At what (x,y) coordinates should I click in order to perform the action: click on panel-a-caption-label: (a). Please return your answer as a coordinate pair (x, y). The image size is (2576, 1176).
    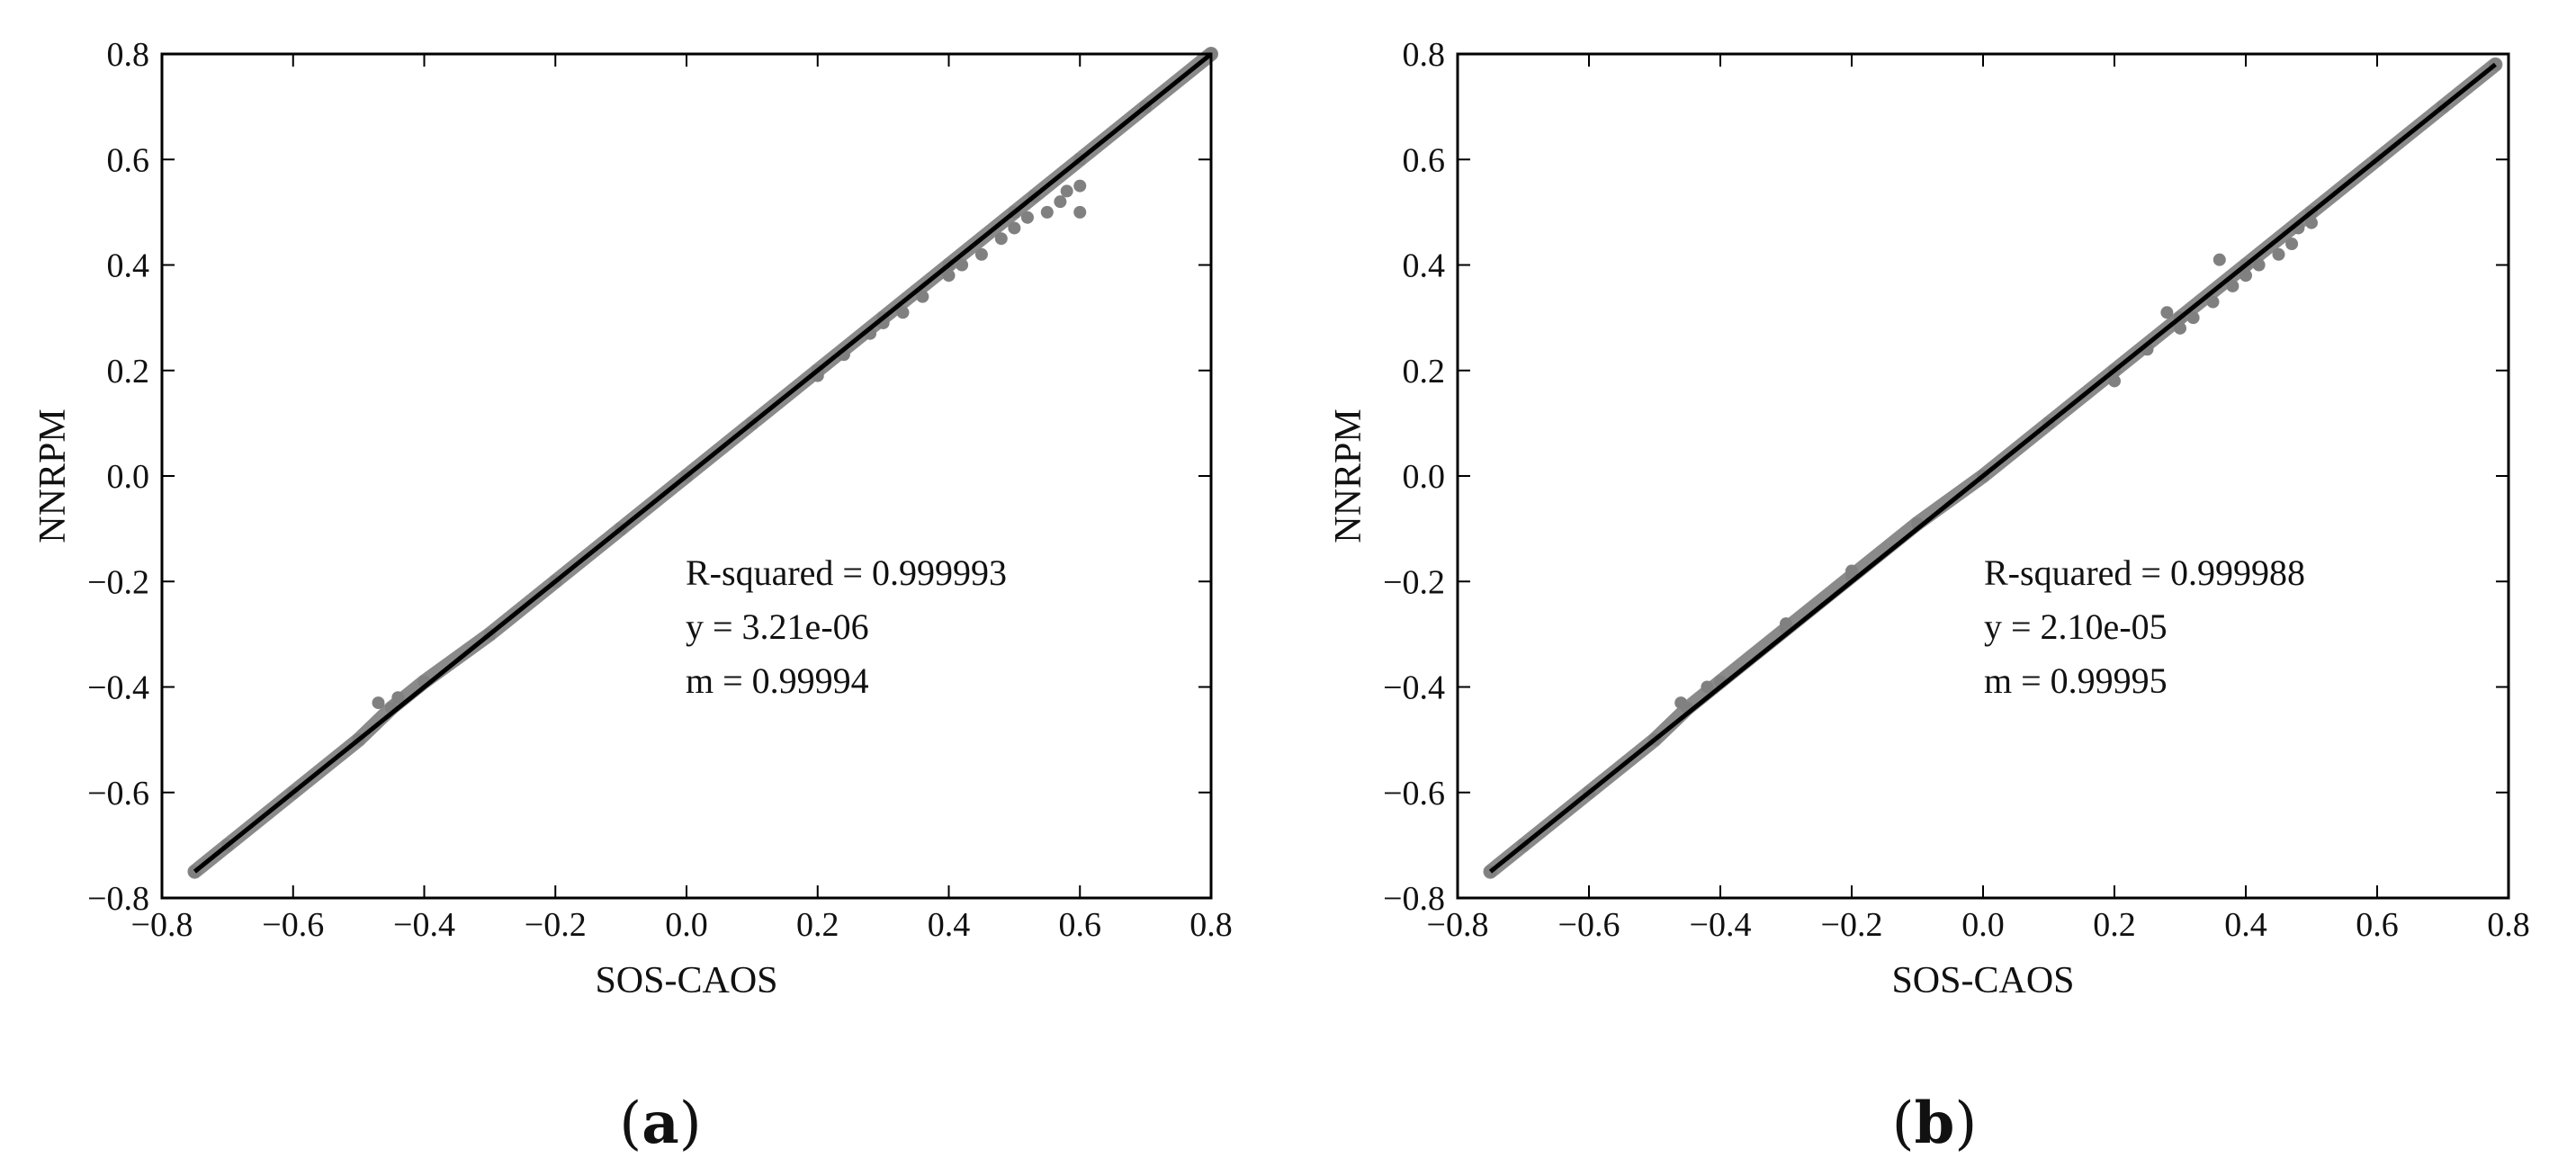
    Looking at the image, I should click on (660, 1123).